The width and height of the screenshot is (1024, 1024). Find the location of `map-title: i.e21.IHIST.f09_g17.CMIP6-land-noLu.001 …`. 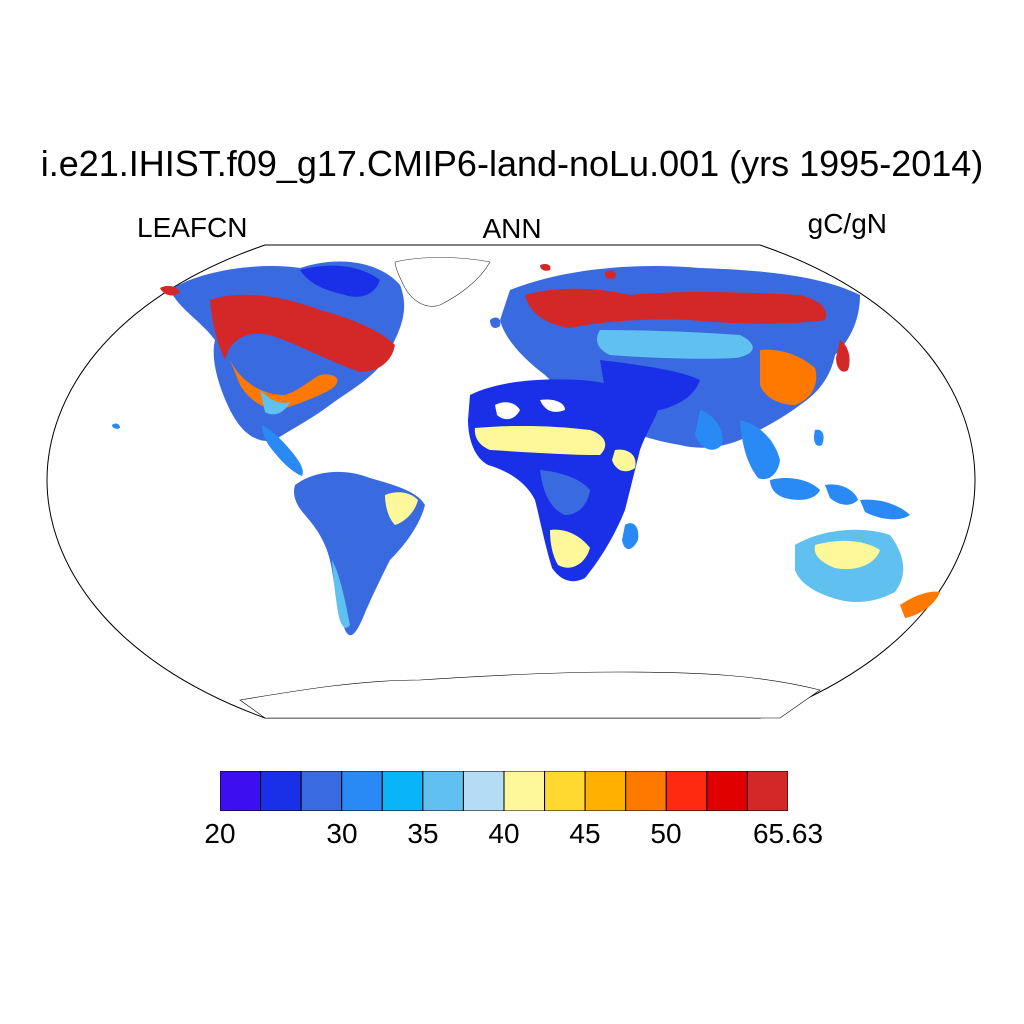

map-title: i.e21.IHIST.f09_g17.CMIP6-land-noLu.001 … is located at coordinates (512, 163).